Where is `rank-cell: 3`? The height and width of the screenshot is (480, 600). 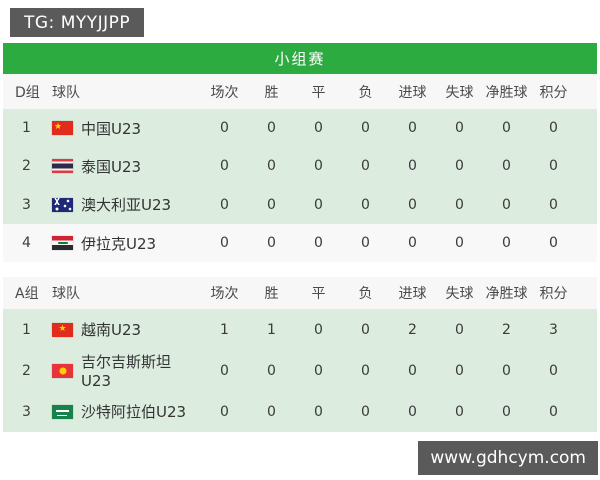
rank-cell: 3 is located at coordinates (26, 411).